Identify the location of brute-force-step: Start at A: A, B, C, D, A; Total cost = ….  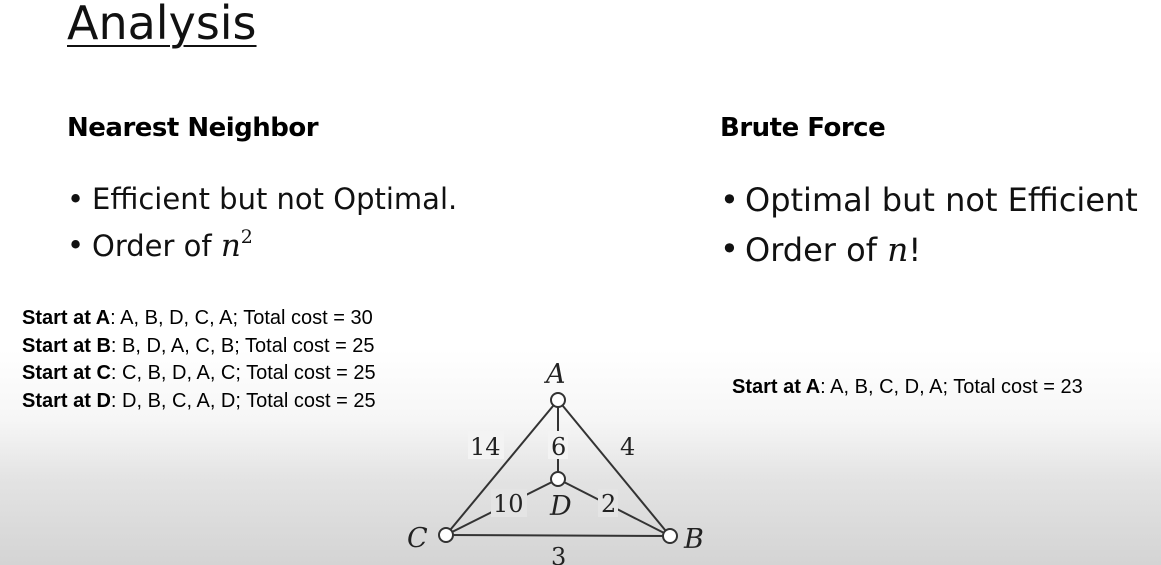
(907, 387).